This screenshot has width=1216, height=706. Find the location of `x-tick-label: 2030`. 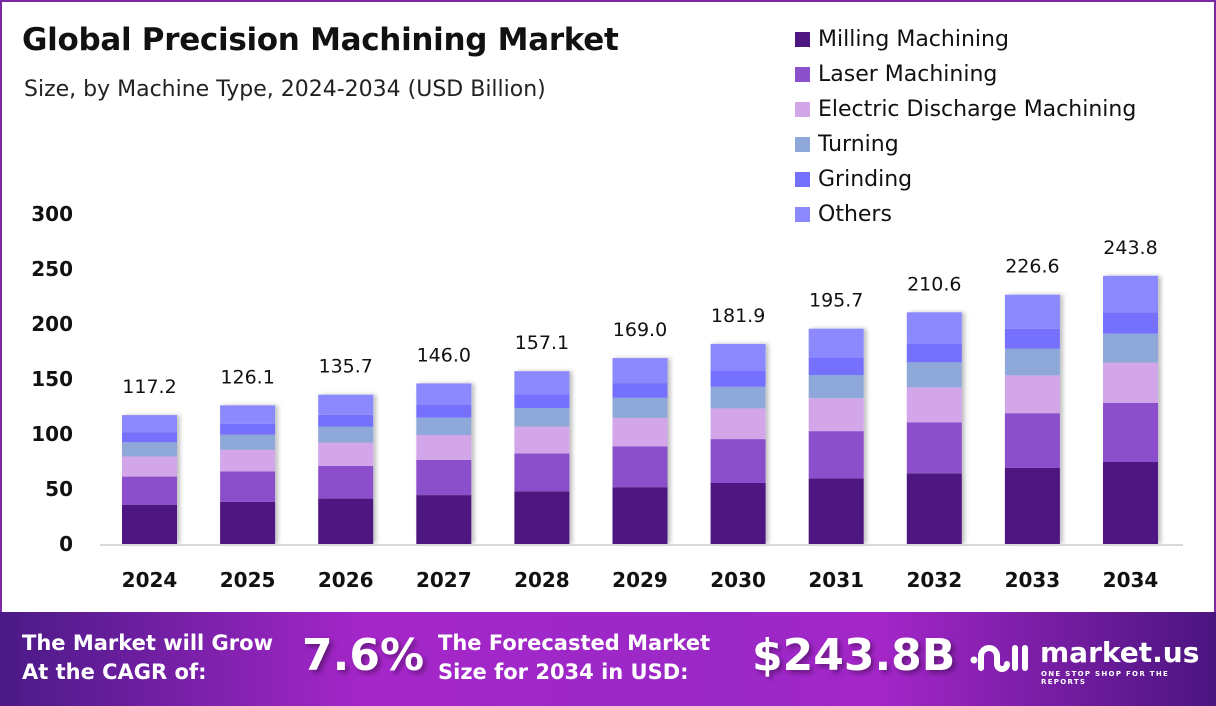

x-tick-label: 2030 is located at coordinates (738, 580).